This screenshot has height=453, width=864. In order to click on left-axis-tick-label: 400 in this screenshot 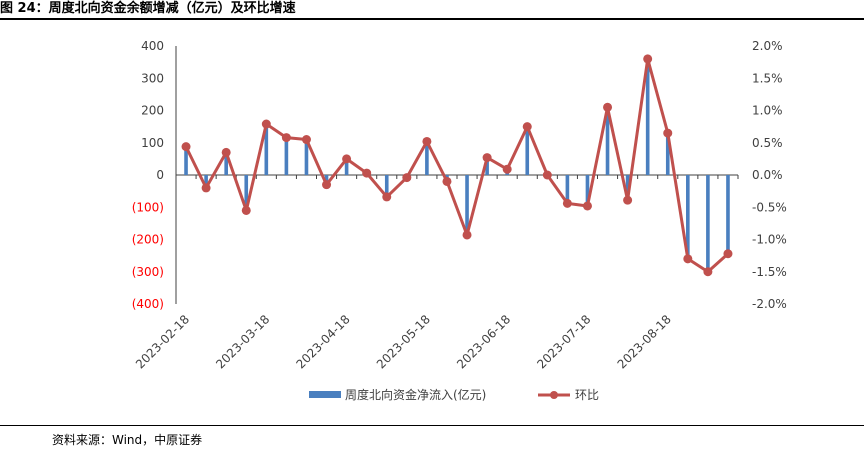, I will do `click(152, 46)`.